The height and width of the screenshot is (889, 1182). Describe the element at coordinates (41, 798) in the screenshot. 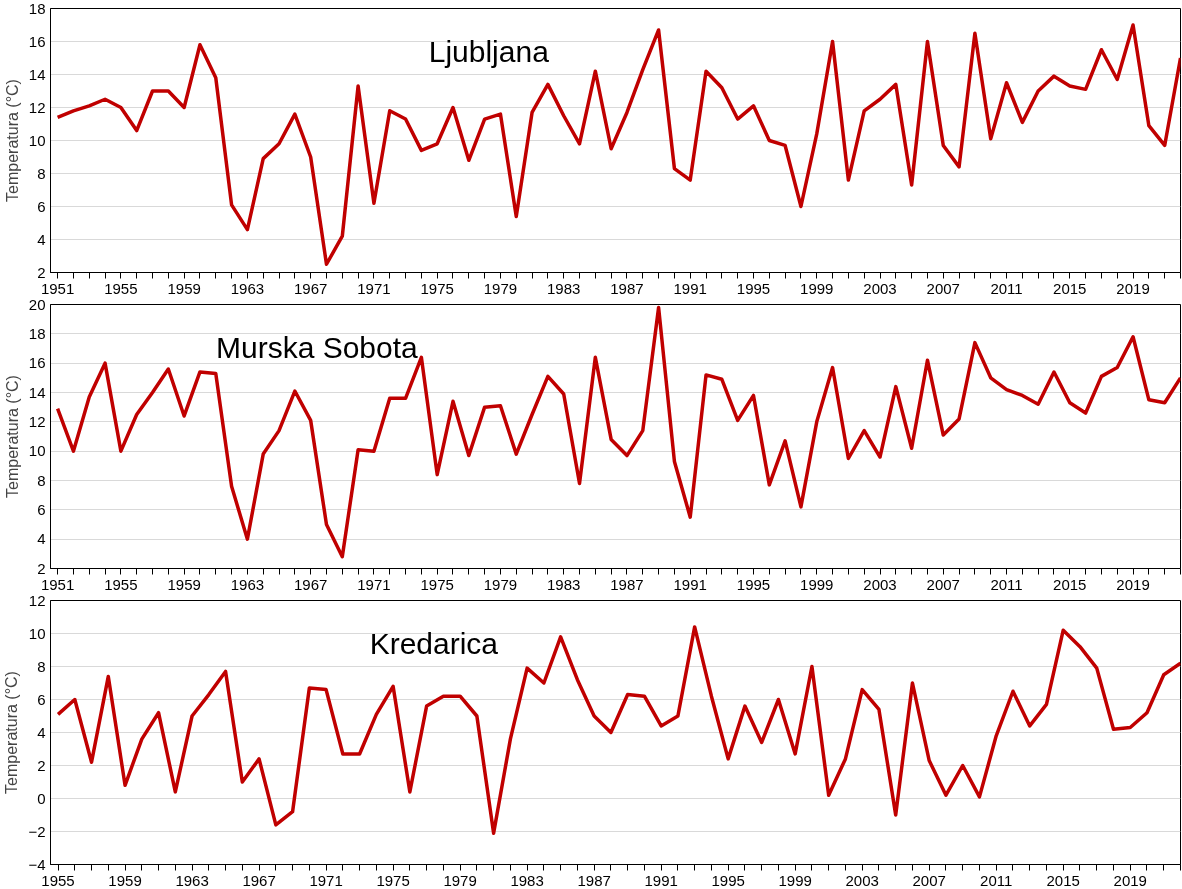

I see `y-tick-label: 0` at that location.